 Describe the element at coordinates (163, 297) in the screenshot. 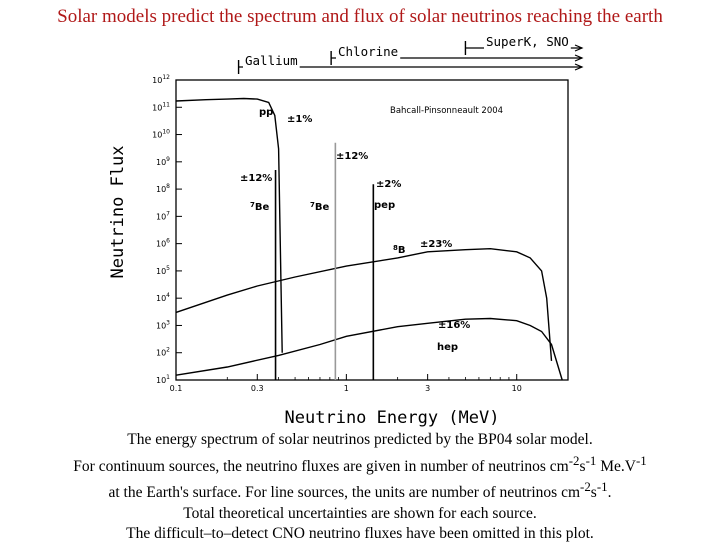

I see `y-tick-label: 10⁴` at that location.